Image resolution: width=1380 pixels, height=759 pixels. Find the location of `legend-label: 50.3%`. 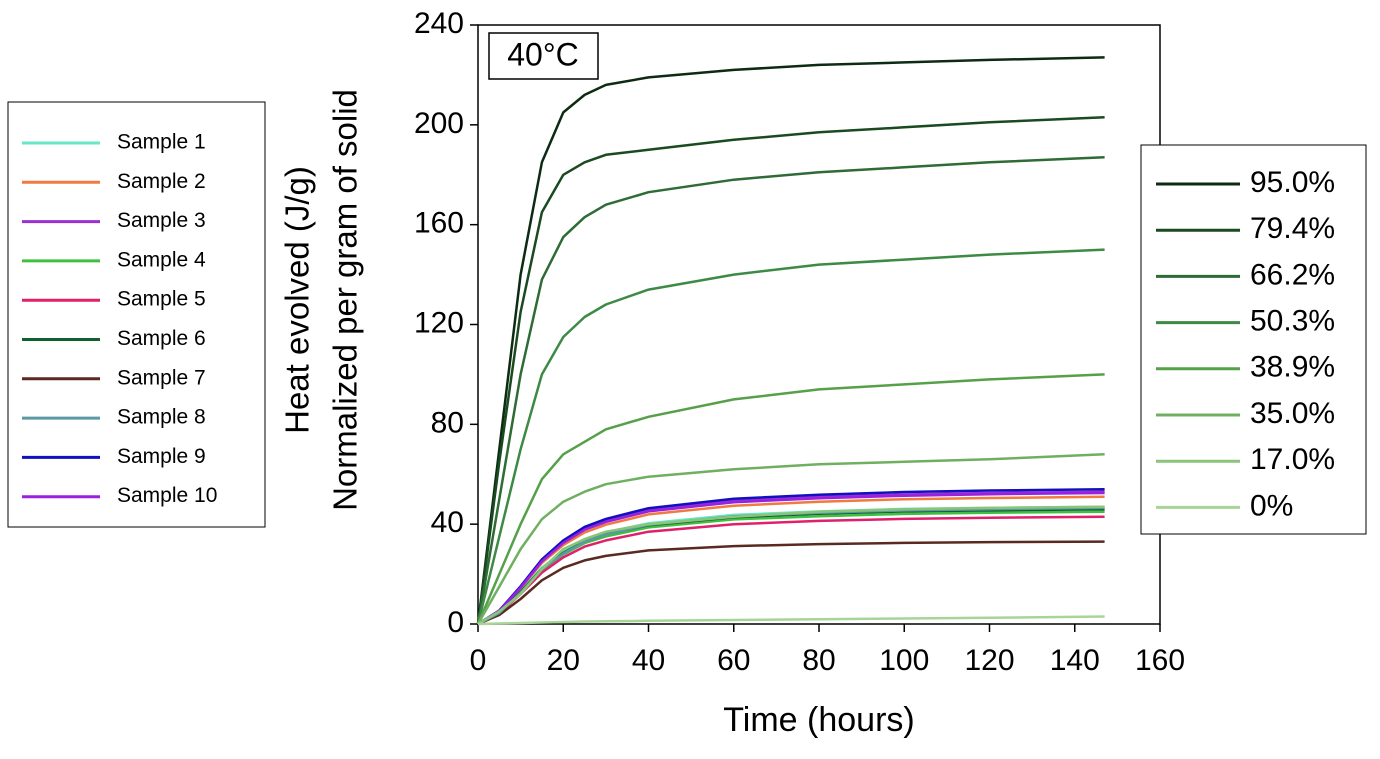

legend-label: 50.3% is located at coordinates (1292, 321).